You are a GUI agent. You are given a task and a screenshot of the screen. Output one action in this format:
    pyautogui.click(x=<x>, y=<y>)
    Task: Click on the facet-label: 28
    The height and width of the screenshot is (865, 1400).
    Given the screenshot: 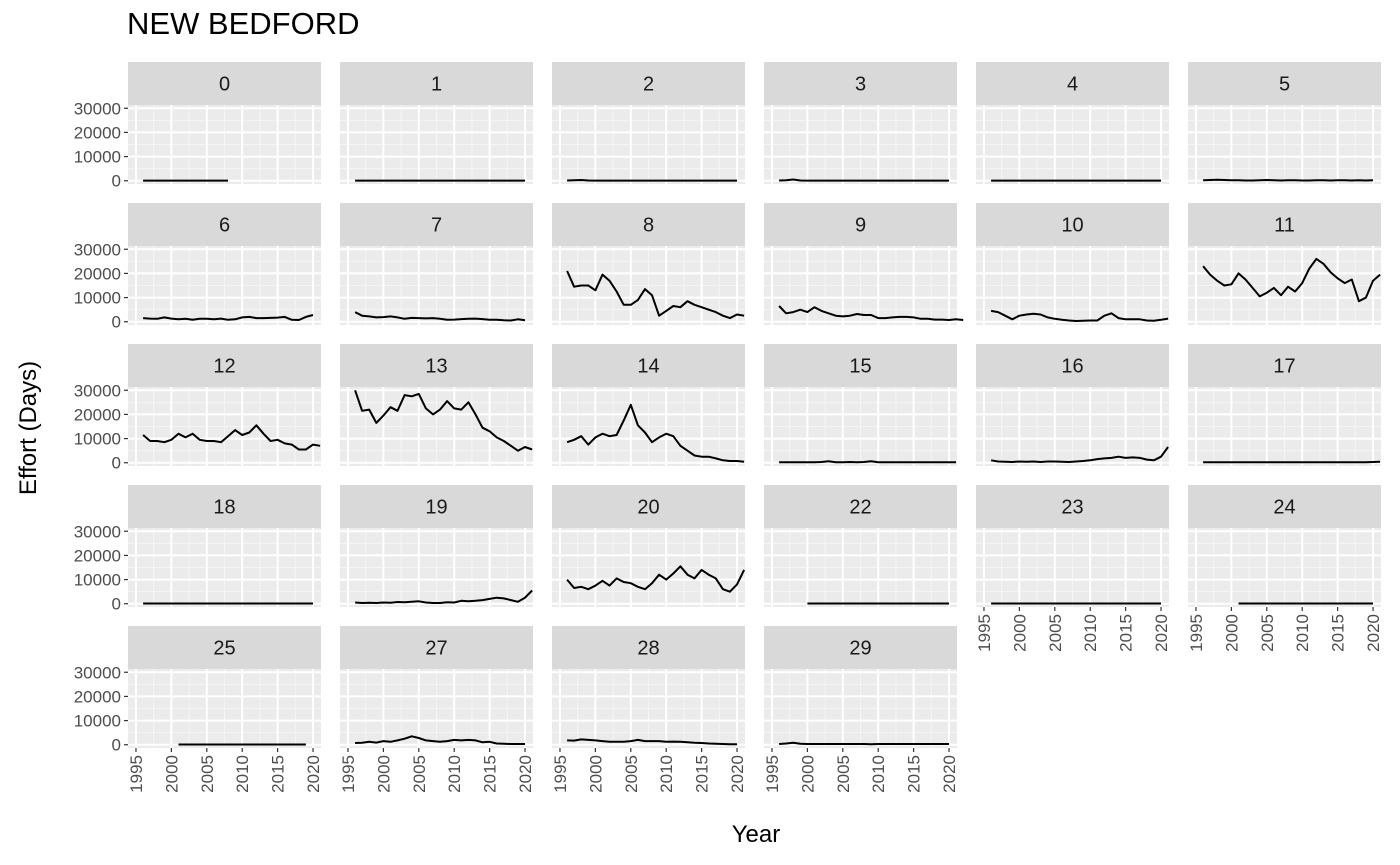 What is the action you would take?
    pyautogui.click(x=648, y=649)
    